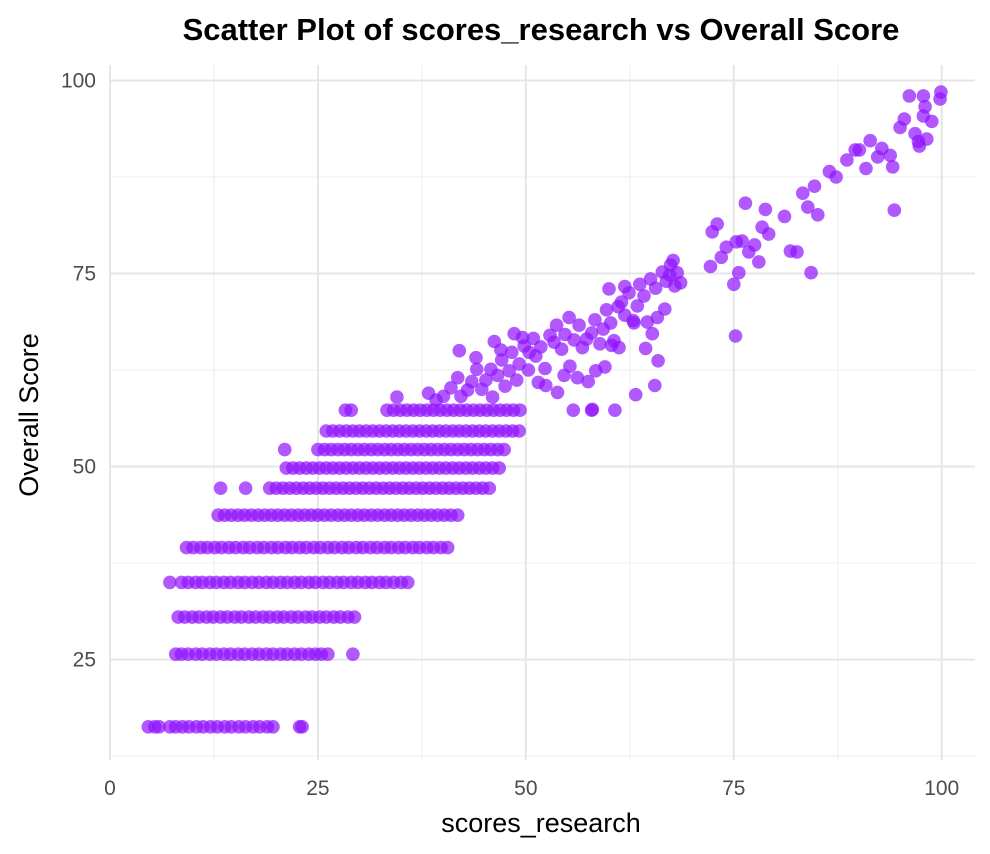  What do you see at coordinates (84, 274) in the screenshot?
I see `y-tick-label: 75` at bounding box center [84, 274].